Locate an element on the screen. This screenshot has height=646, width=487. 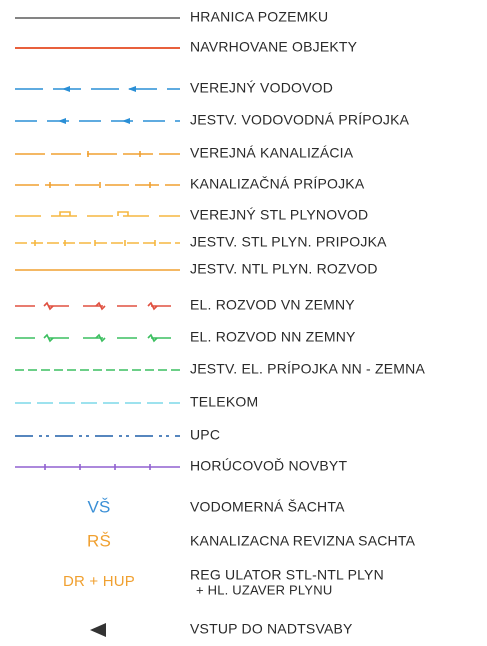
legend-label: NAVRHOVANE OBJEKTY is located at coordinates (274, 47).